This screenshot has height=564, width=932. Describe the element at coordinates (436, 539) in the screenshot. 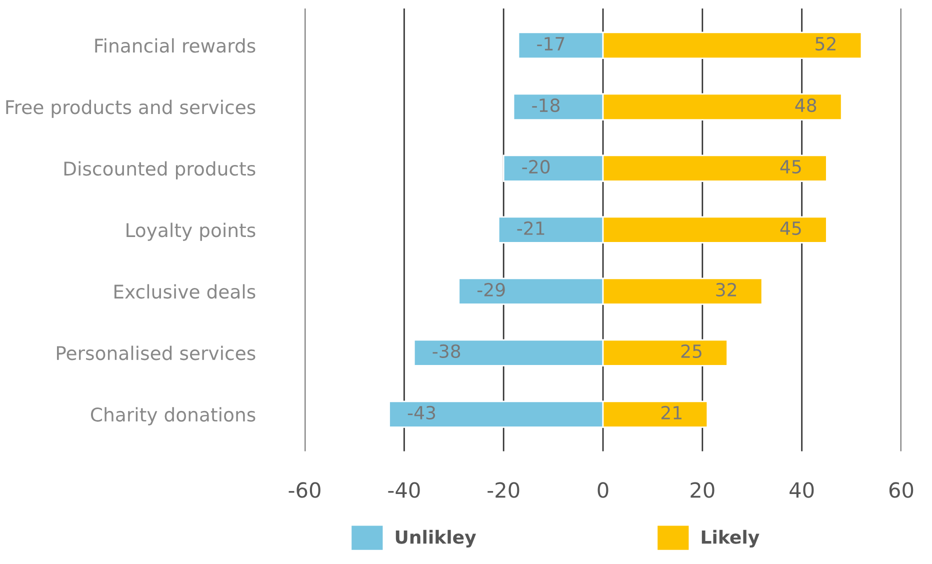

I see `legend-label: Unlikley` at that location.